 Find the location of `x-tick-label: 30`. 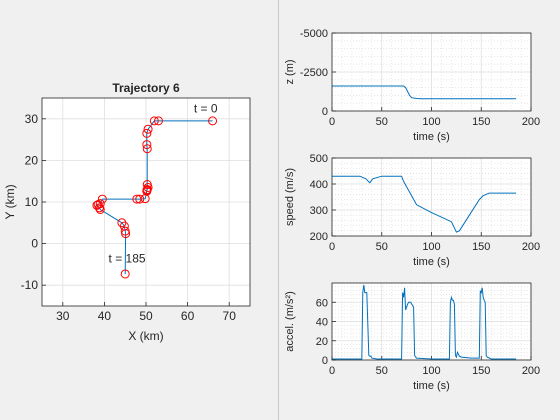

x-tick-label: 30 is located at coordinates (63, 316).